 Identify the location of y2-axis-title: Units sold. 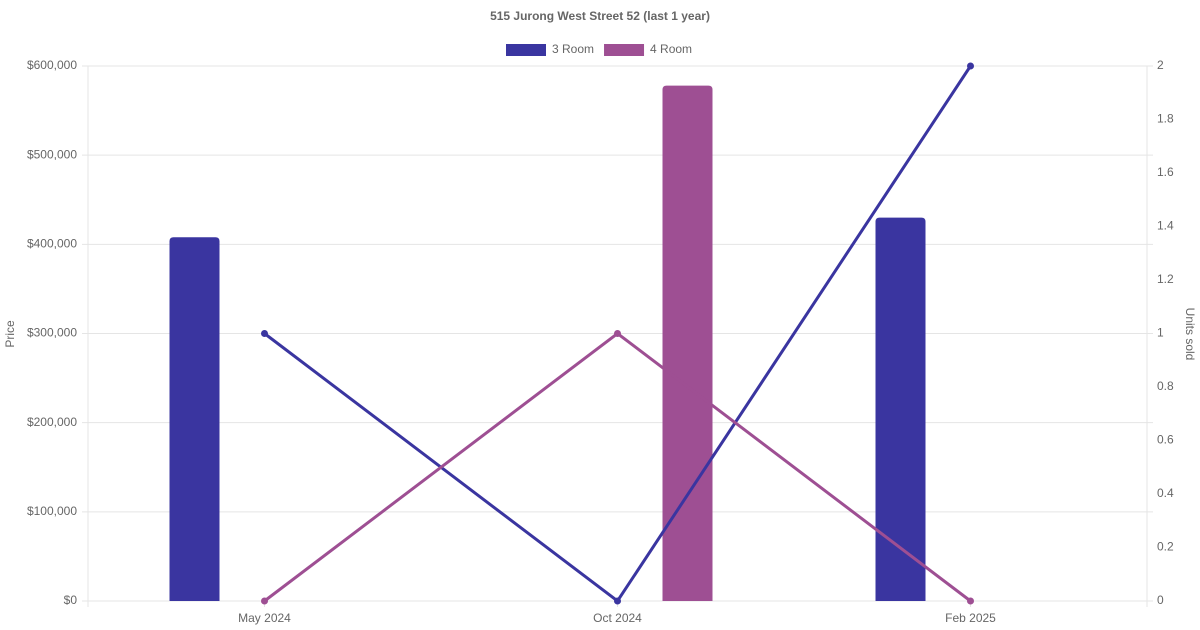
(1190, 334).